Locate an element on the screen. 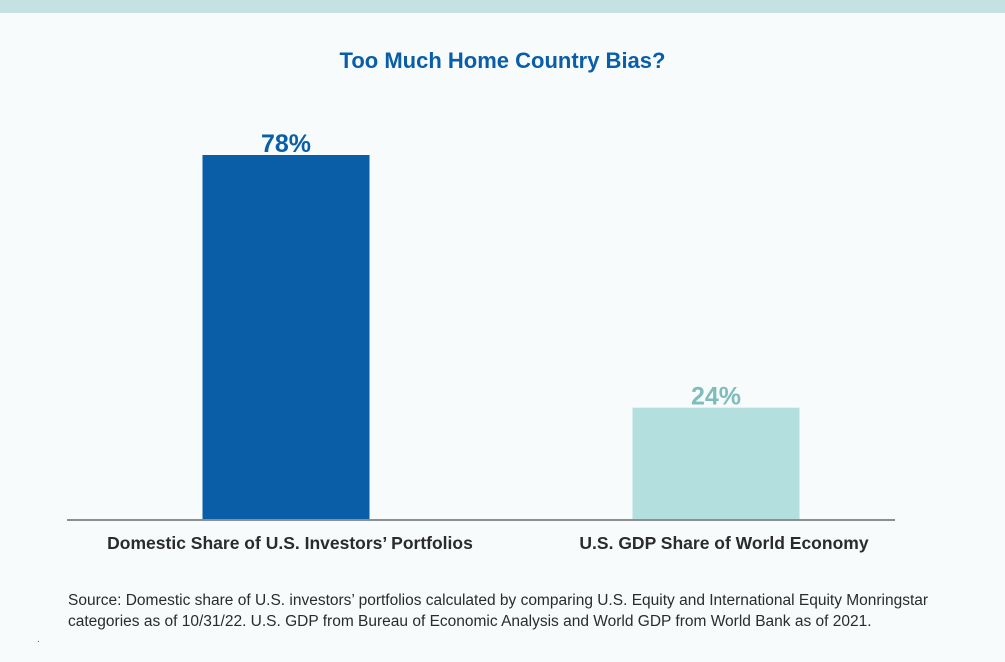  chart-title: Too Much Home Country Bias? is located at coordinates (502, 60).